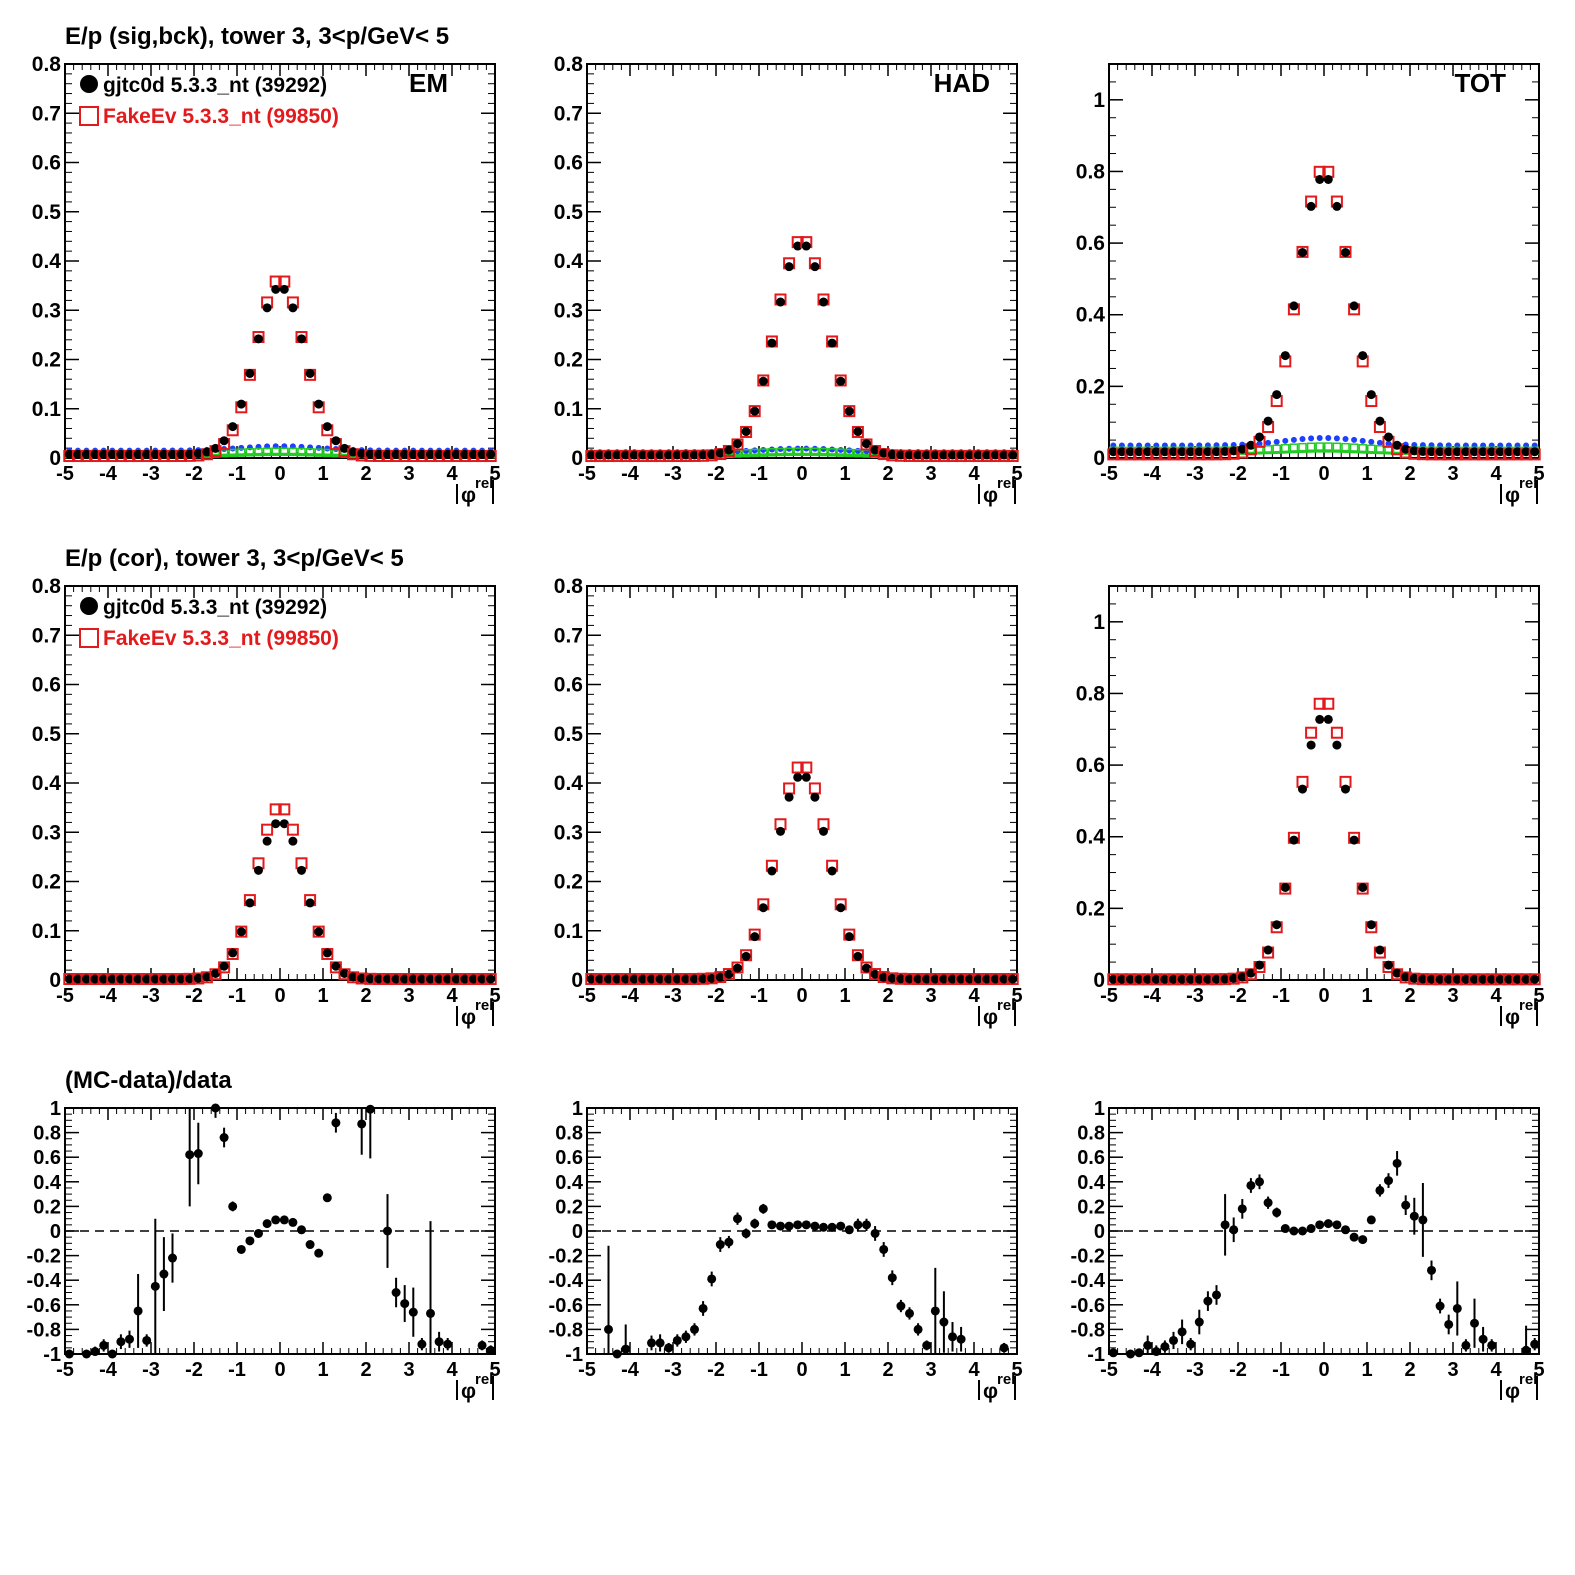 The image size is (1575, 1575). What do you see at coordinates (234, 558) in the screenshot?
I see `row-title-cor: E/p (cor), tower 3, 3<p/GeV< 5` at bounding box center [234, 558].